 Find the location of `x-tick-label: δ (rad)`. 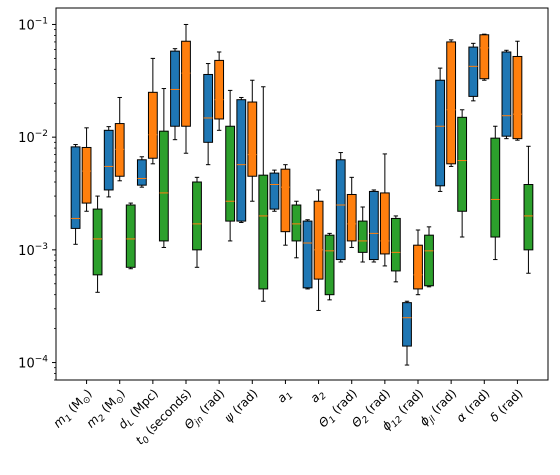

x-tick-label: δ (rad) is located at coordinates (506, 405).